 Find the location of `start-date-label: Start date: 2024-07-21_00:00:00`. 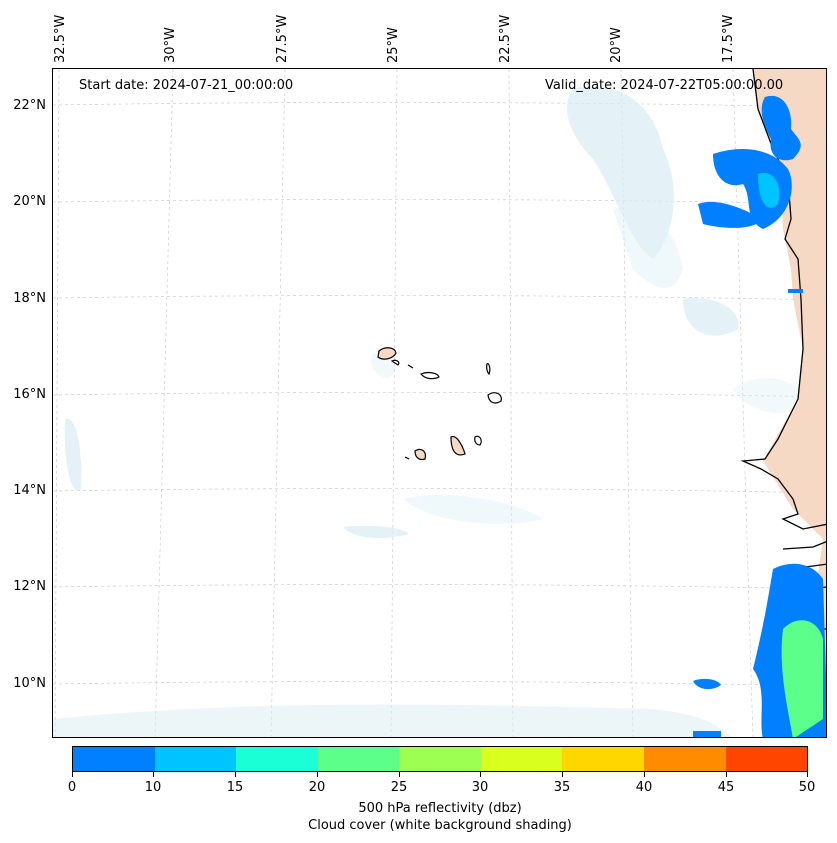

start-date-label: Start date: 2024-07-21_00:00:00 is located at coordinates (186, 85).